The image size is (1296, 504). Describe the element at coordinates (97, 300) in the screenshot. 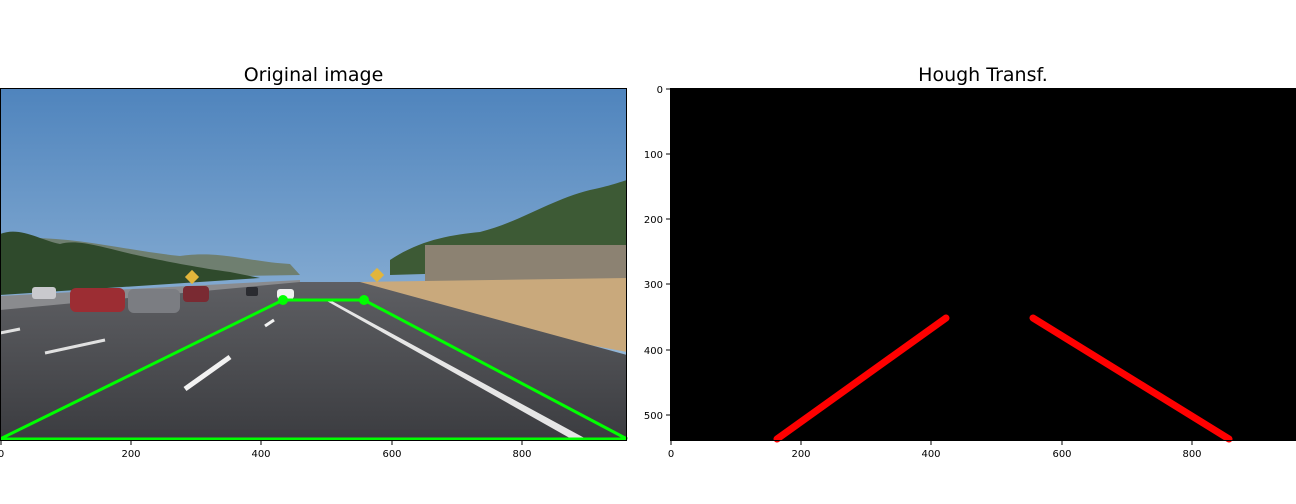

I see `car-red` at that location.